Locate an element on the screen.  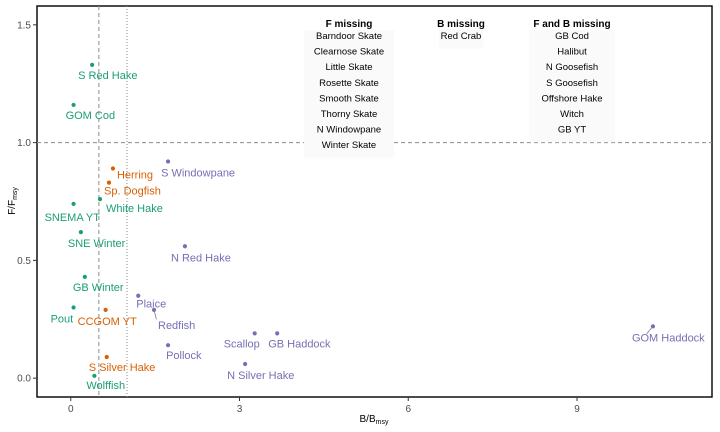
point-label-gb-winter: GB Winter is located at coordinates (98, 288).